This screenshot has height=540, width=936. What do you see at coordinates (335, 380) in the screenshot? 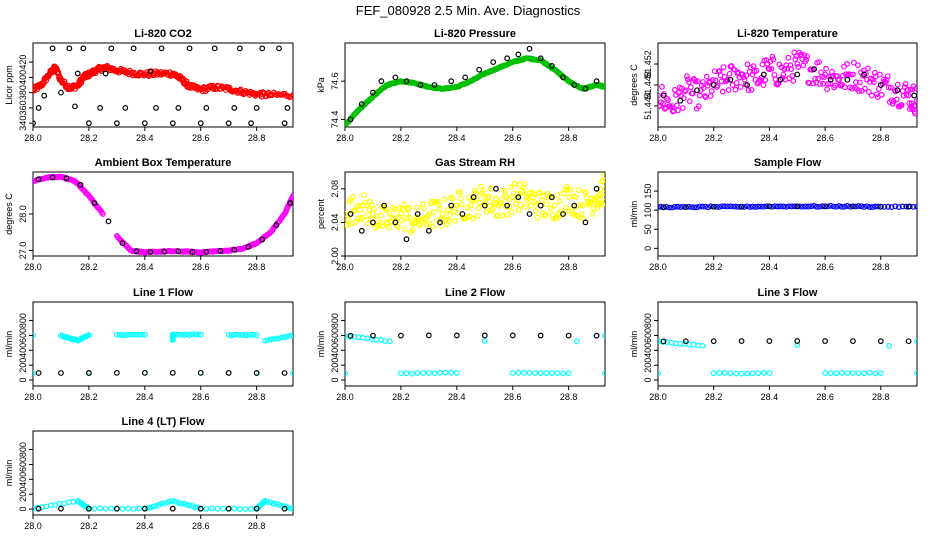
I see `y-tick-label-line-2-flow-0: 0` at bounding box center [335, 380].